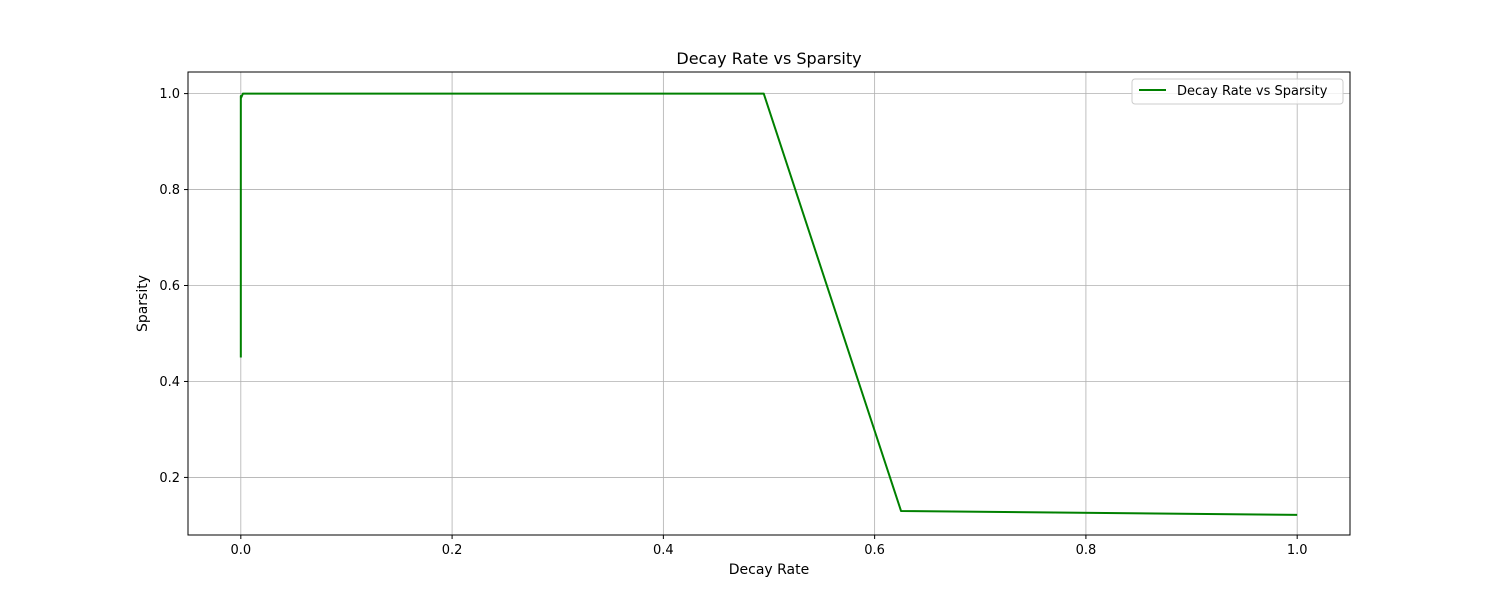 The height and width of the screenshot is (600, 1500). What do you see at coordinates (169, 286) in the screenshot?
I see `y-tick-label: 0.6` at bounding box center [169, 286].